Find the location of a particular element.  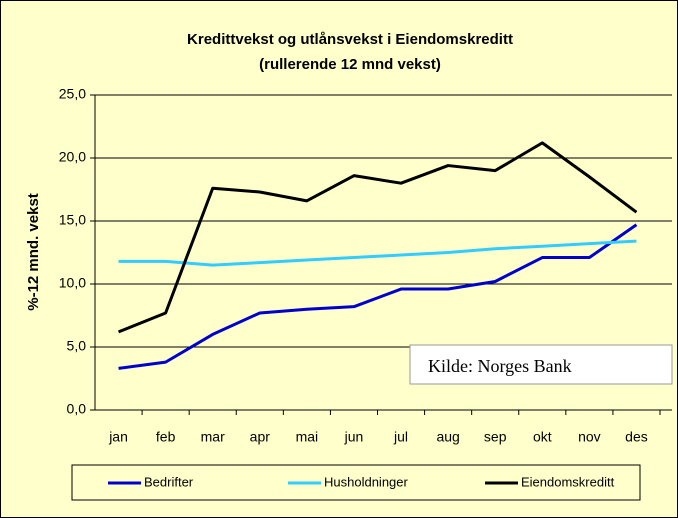

series-line is located at coordinates (377, 253).